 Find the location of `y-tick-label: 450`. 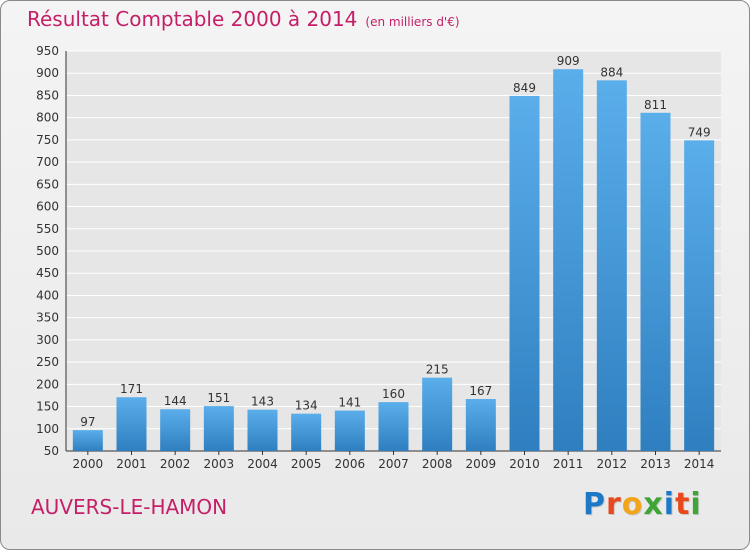

y-tick-label: 450 is located at coordinates (47, 273).